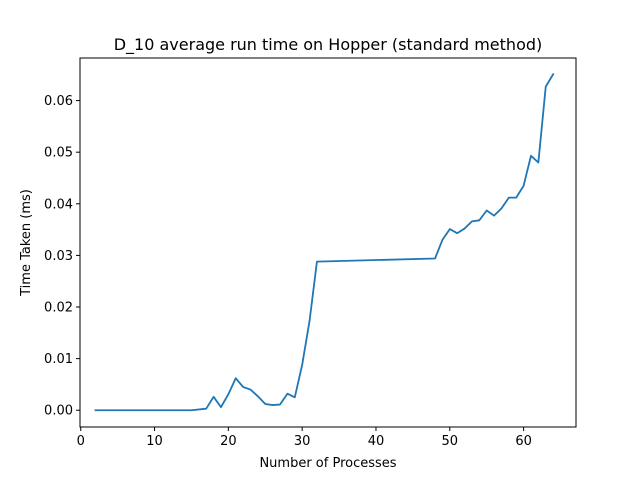 The image size is (640, 480). What do you see at coordinates (228, 441) in the screenshot?
I see `x-tick-label: 20` at bounding box center [228, 441].